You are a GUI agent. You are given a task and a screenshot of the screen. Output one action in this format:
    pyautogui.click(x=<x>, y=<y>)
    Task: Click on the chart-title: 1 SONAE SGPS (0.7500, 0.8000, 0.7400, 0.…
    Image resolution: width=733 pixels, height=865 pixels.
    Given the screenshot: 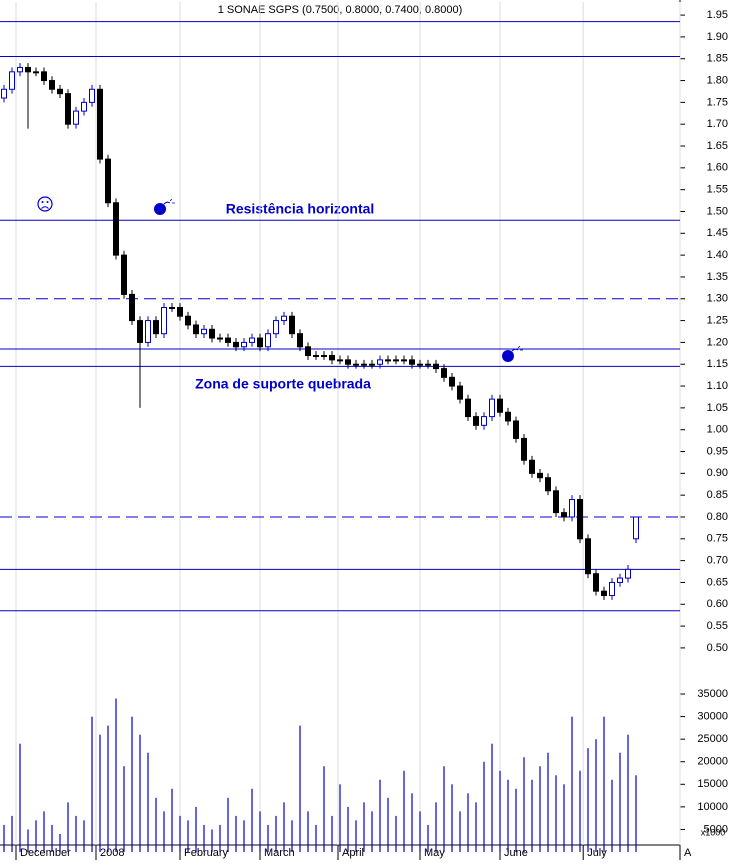 What is the action you would take?
    pyautogui.click(x=340, y=10)
    